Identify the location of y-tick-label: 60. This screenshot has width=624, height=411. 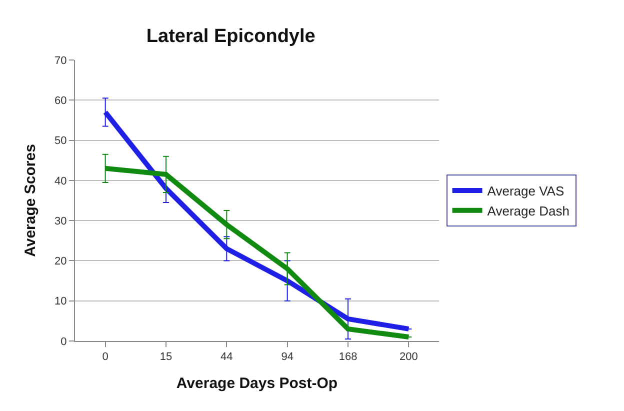
(60, 100).